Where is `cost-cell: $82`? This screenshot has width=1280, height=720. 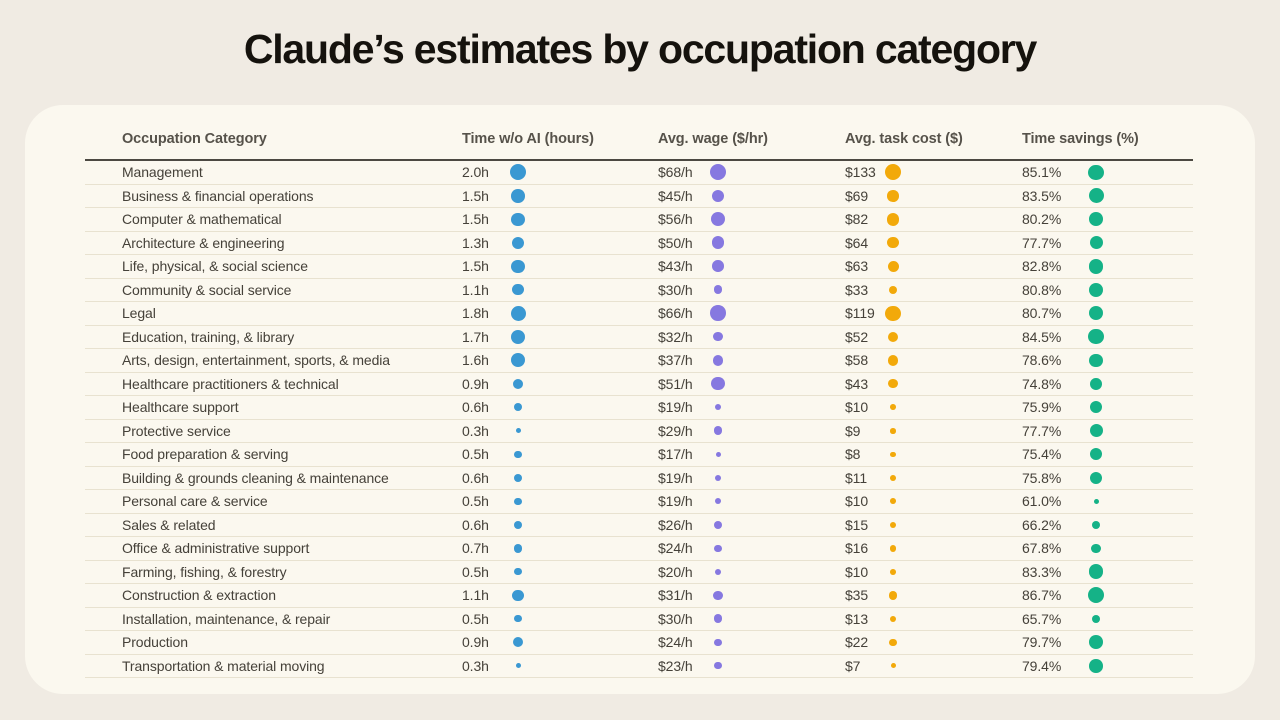 cost-cell: $82 is located at coordinates (933, 219).